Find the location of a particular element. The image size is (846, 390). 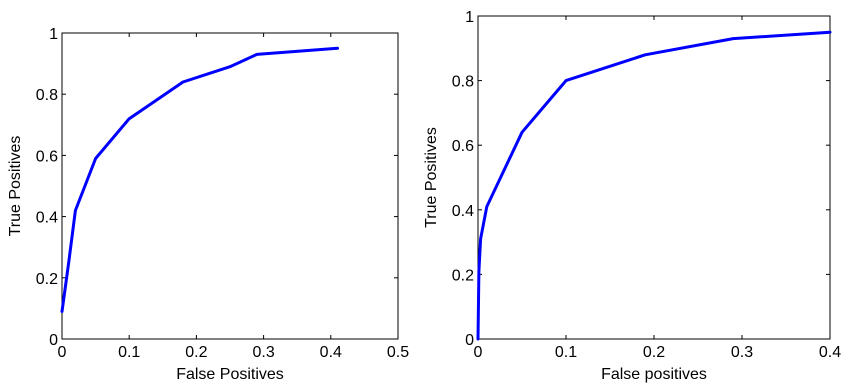

x-axis-label: False Positives is located at coordinates (230, 374).